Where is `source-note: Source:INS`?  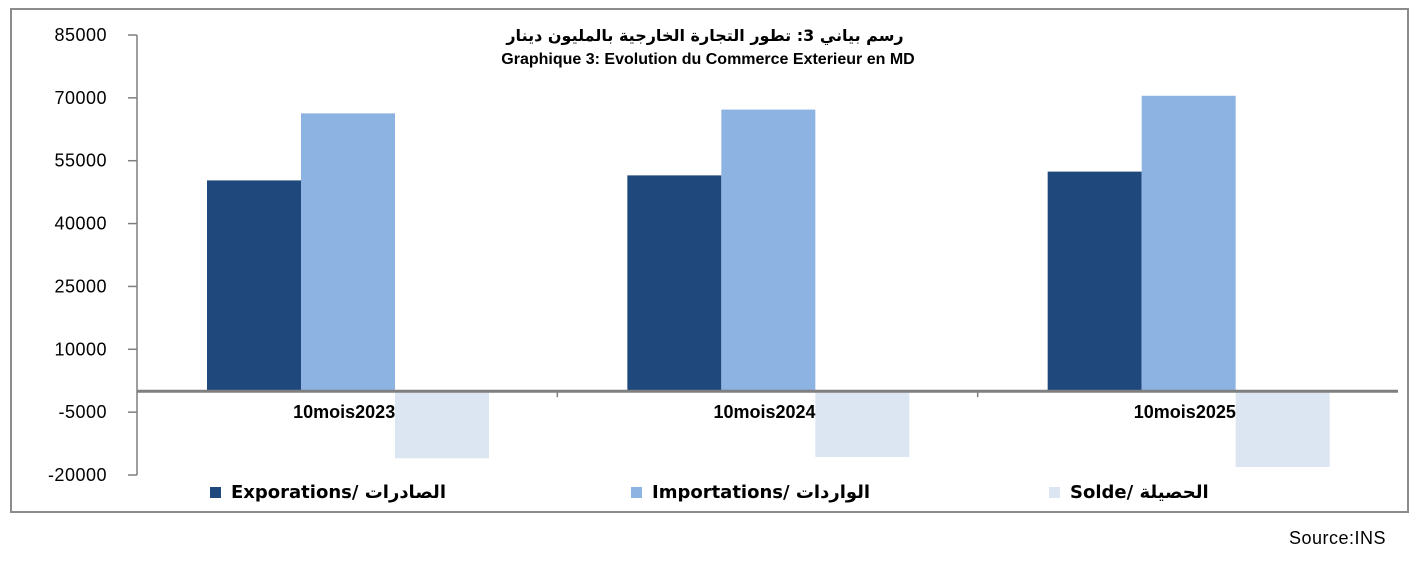 source-note: Source:INS is located at coordinates (1337, 538).